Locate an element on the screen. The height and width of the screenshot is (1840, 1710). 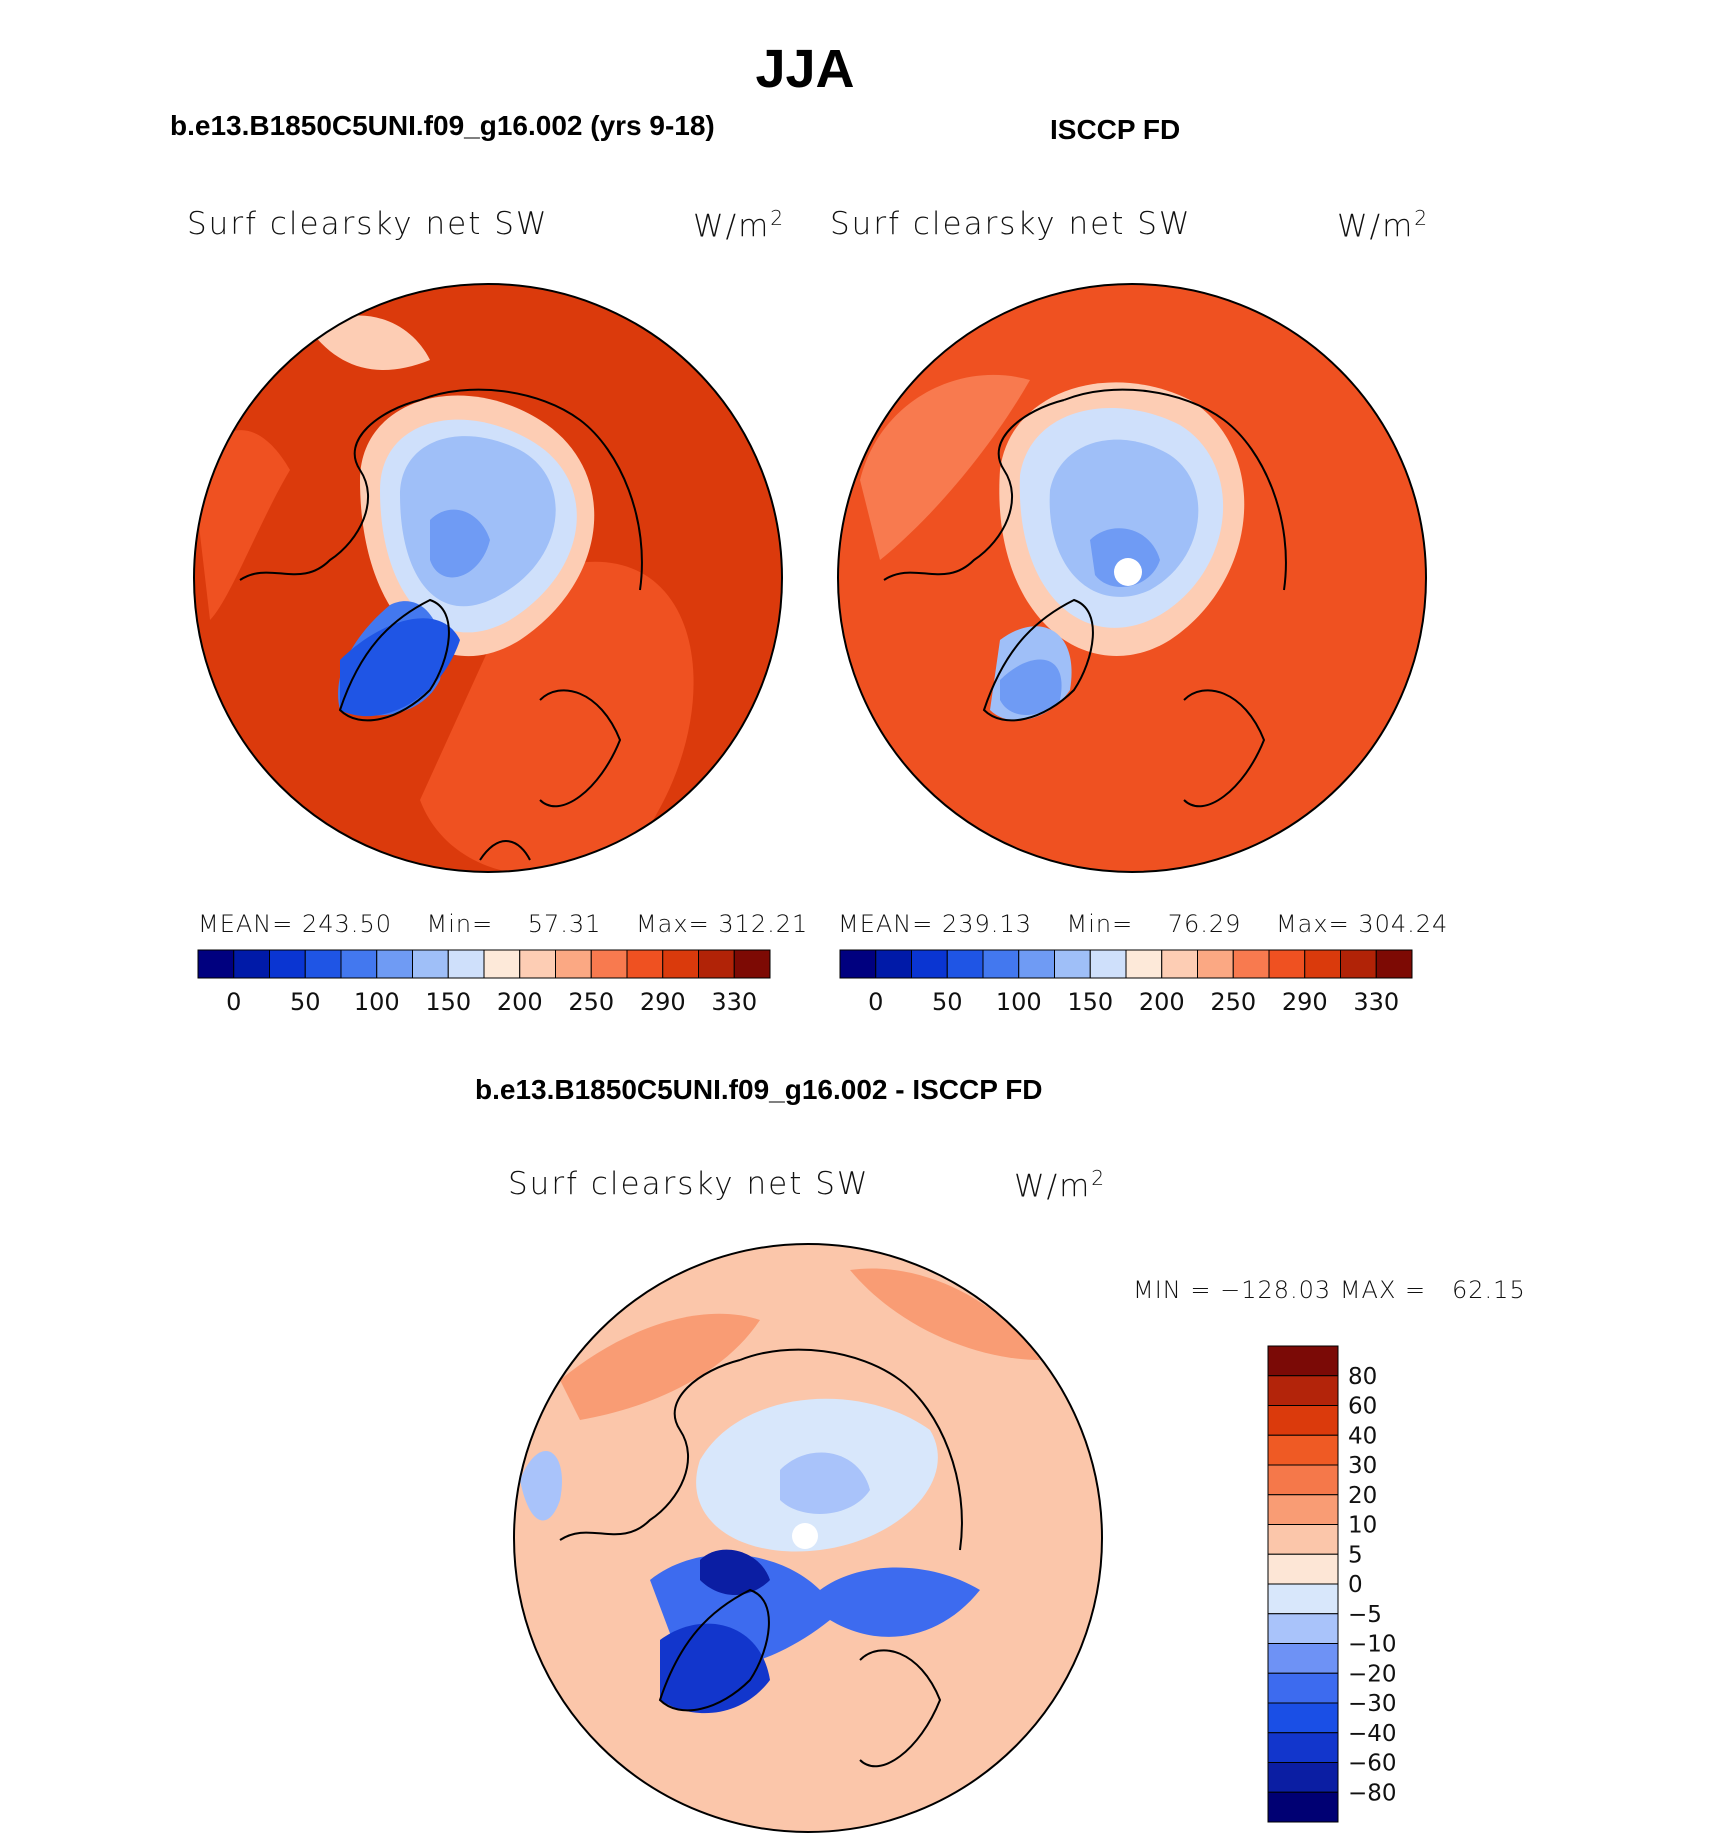
obs-map is located at coordinates (1132, 578).